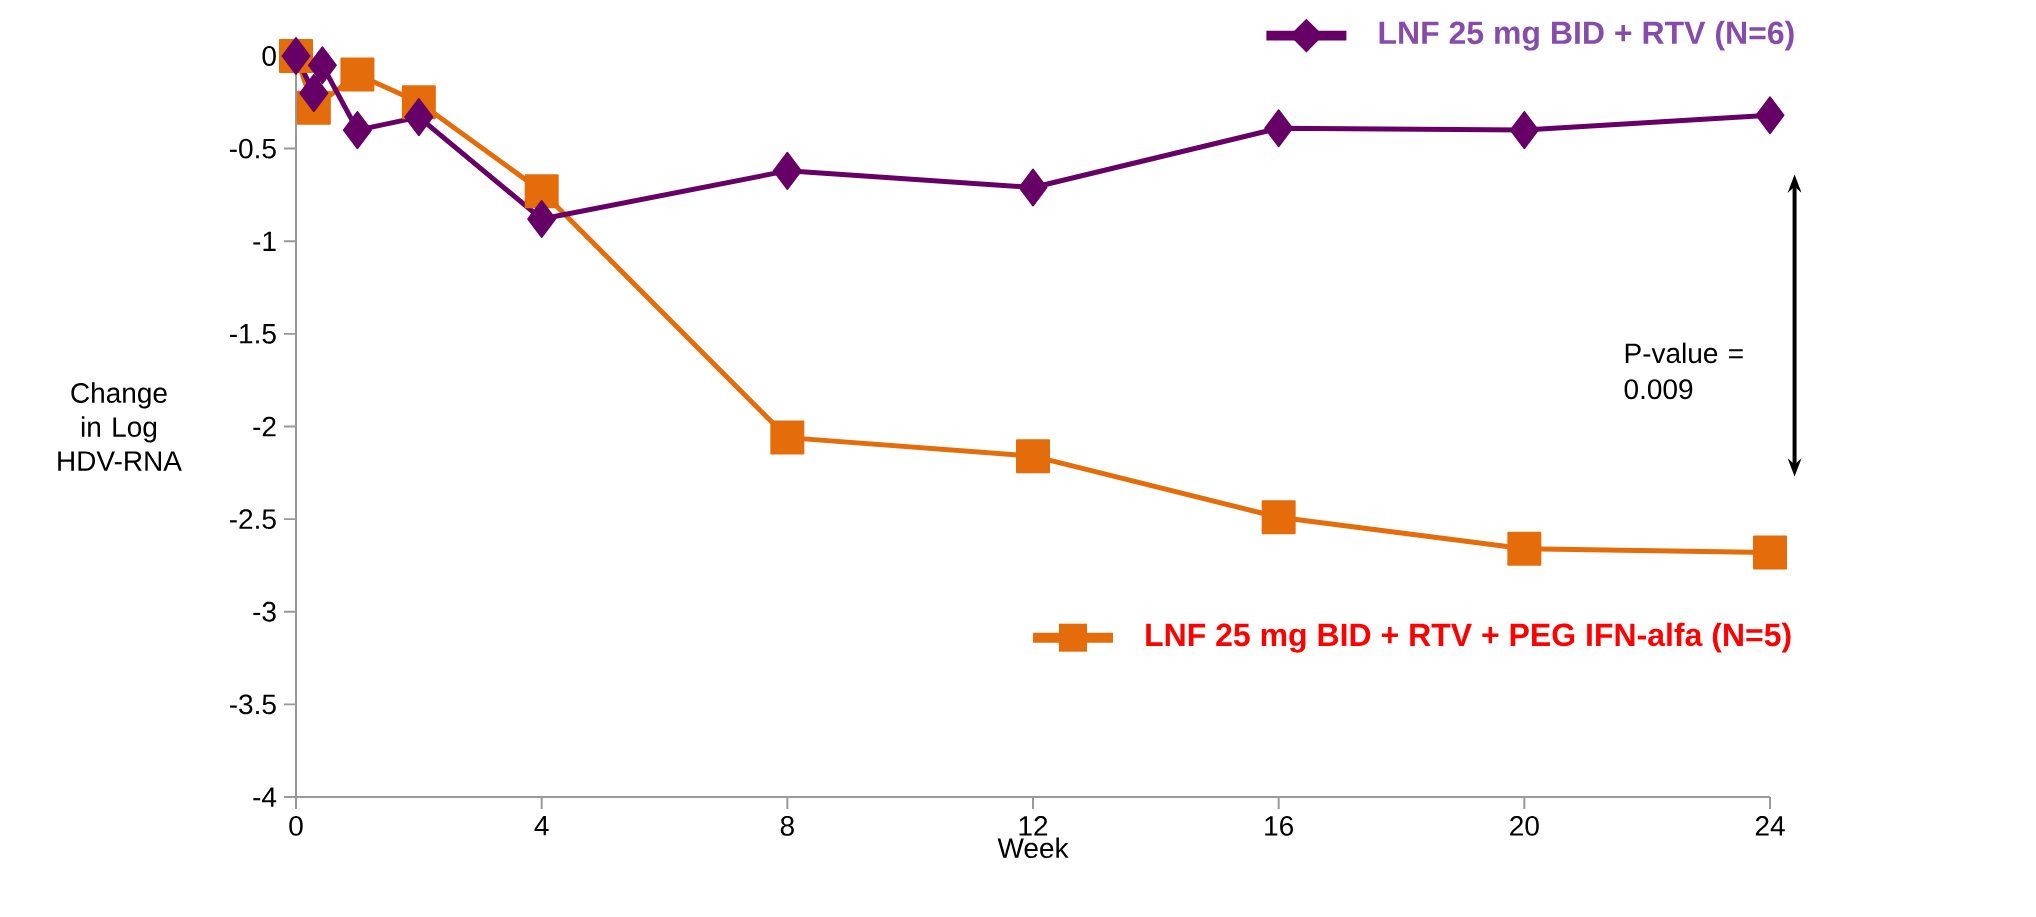 This screenshot has width=2036, height=917. Describe the element at coordinates (541, 826) in the screenshot. I see `x-tick-label: 4` at that location.